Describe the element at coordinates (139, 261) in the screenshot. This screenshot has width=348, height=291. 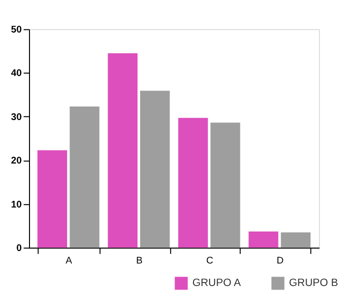
I see `x-tick-label: B` at that location.